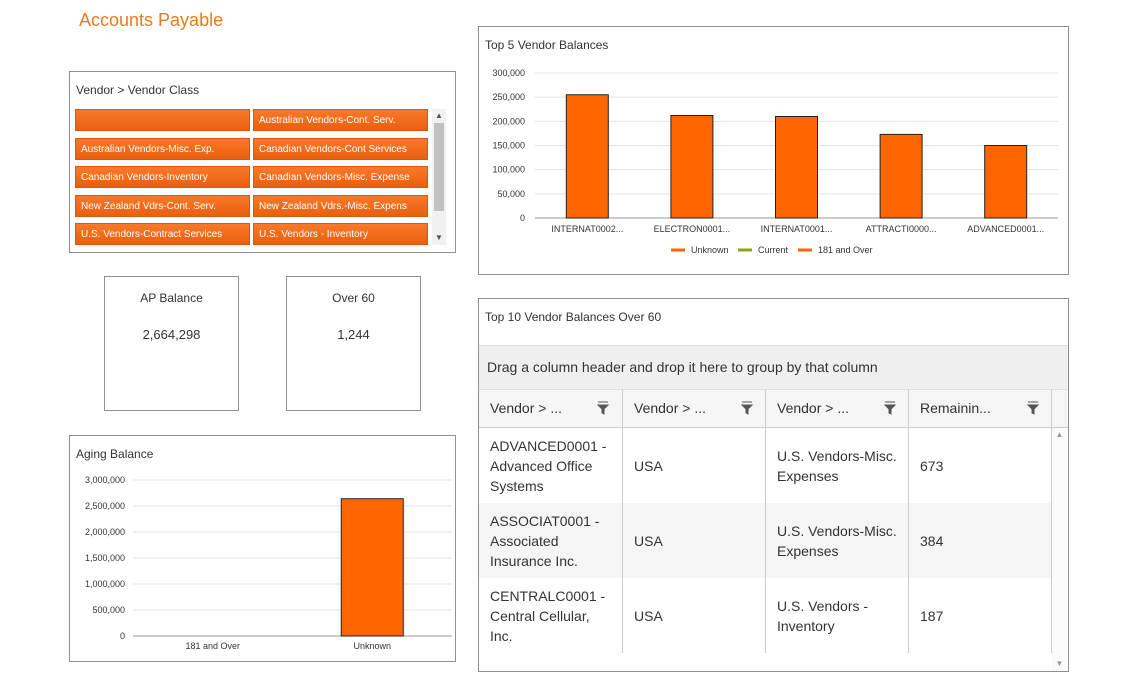  What do you see at coordinates (162, 234) in the screenshot?
I see `vendor-class-tile: U.S. Vendors-Contract Services` at bounding box center [162, 234].